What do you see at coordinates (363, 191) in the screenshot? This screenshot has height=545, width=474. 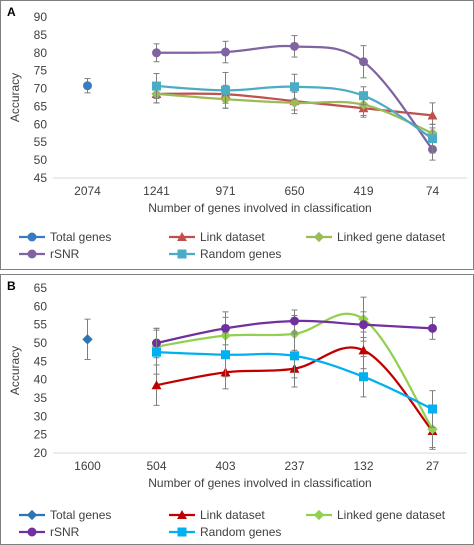 I see `x-tick-label: 419` at bounding box center [363, 191].